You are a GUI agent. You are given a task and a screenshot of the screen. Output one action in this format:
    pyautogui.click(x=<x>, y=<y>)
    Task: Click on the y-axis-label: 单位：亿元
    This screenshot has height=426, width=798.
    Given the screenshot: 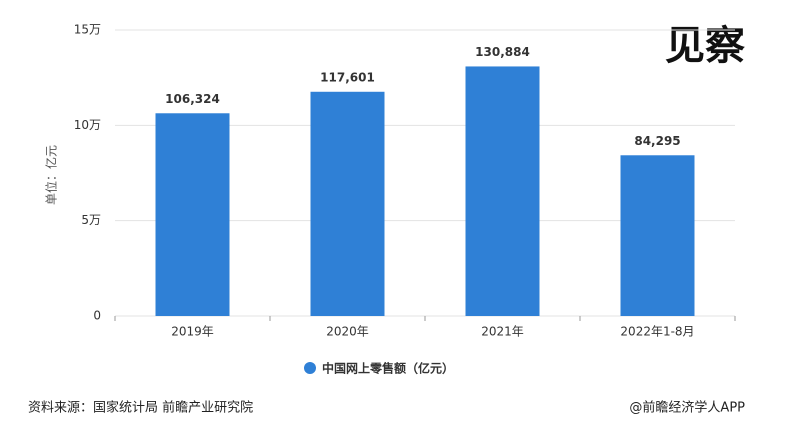 What is the action you would take?
    pyautogui.click(x=51, y=175)
    